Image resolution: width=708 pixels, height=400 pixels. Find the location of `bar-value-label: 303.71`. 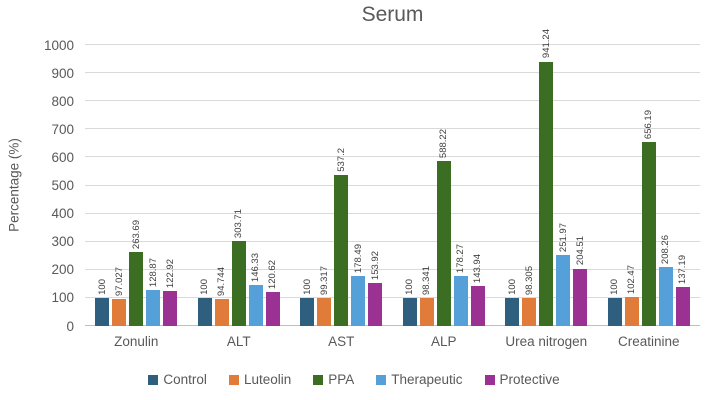

bar-value-label: 303.71 is located at coordinates (238, 223).